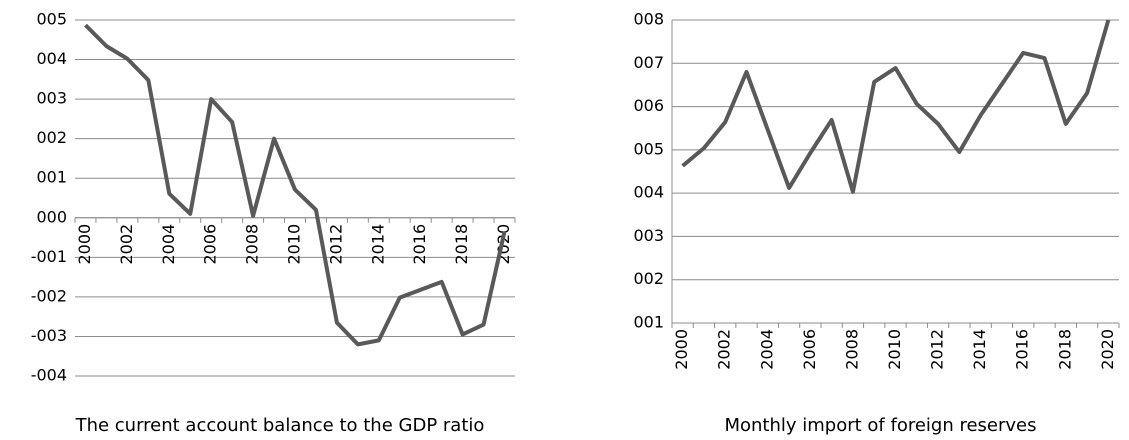  I want to click on y-tick-label: 007, so click(648, 62).